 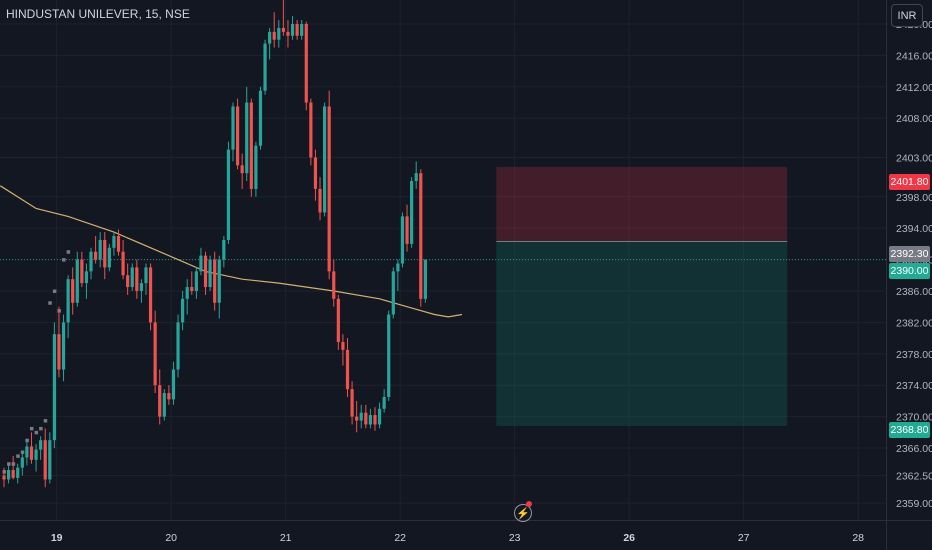 What do you see at coordinates (909, 271) in the screenshot?
I see `last-price-tag: 2390.00` at bounding box center [909, 271].